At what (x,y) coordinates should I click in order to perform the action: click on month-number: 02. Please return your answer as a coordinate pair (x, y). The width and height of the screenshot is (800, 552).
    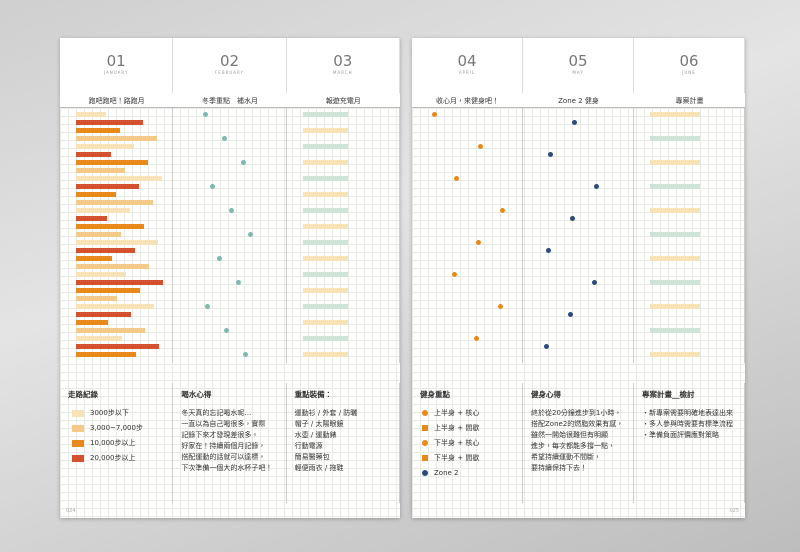
    Looking at the image, I should click on (229, 61).